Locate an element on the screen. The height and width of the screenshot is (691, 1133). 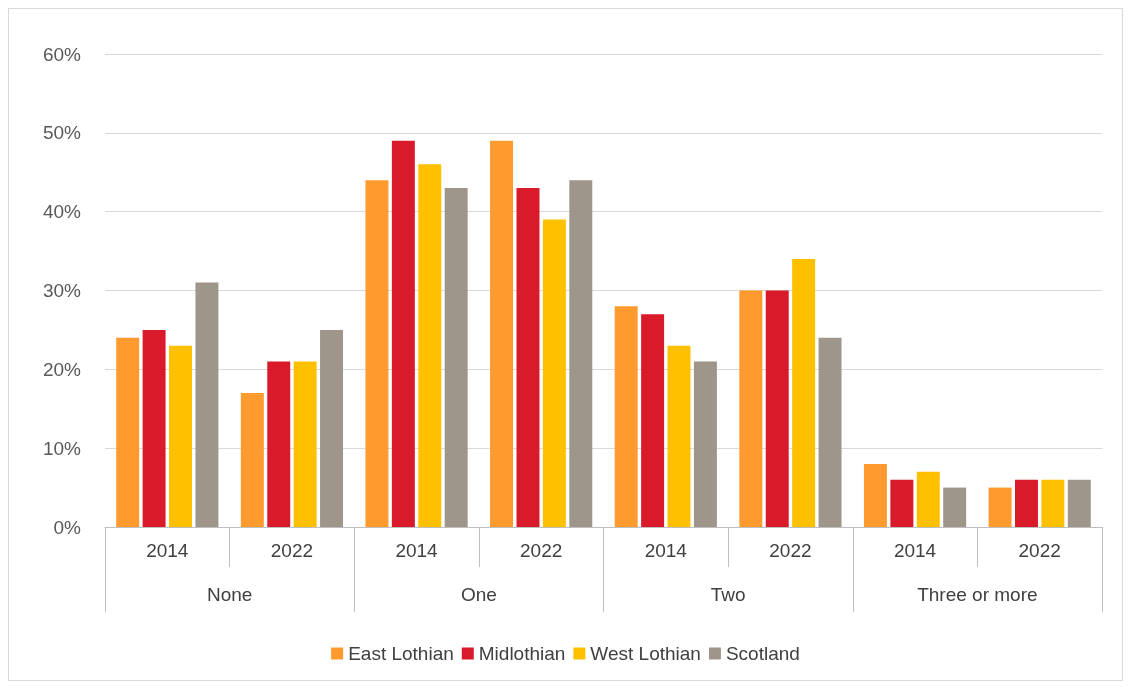
text: None is located at coordinates (229, 594).